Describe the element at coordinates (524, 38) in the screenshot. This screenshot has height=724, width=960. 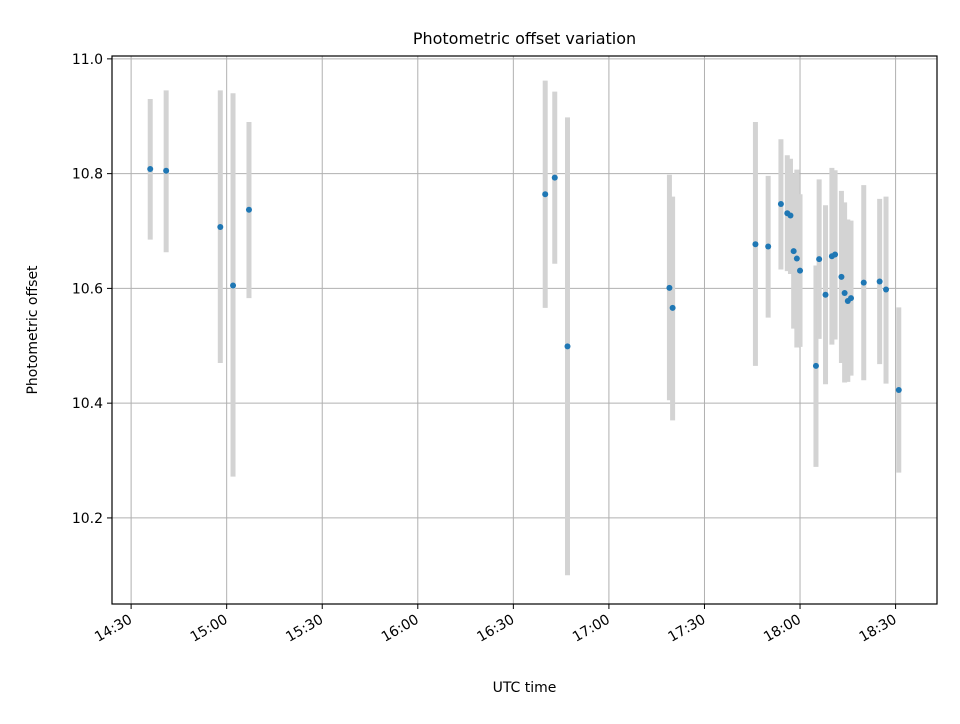
I see `chart-title: Photometric offset variation` at that location.